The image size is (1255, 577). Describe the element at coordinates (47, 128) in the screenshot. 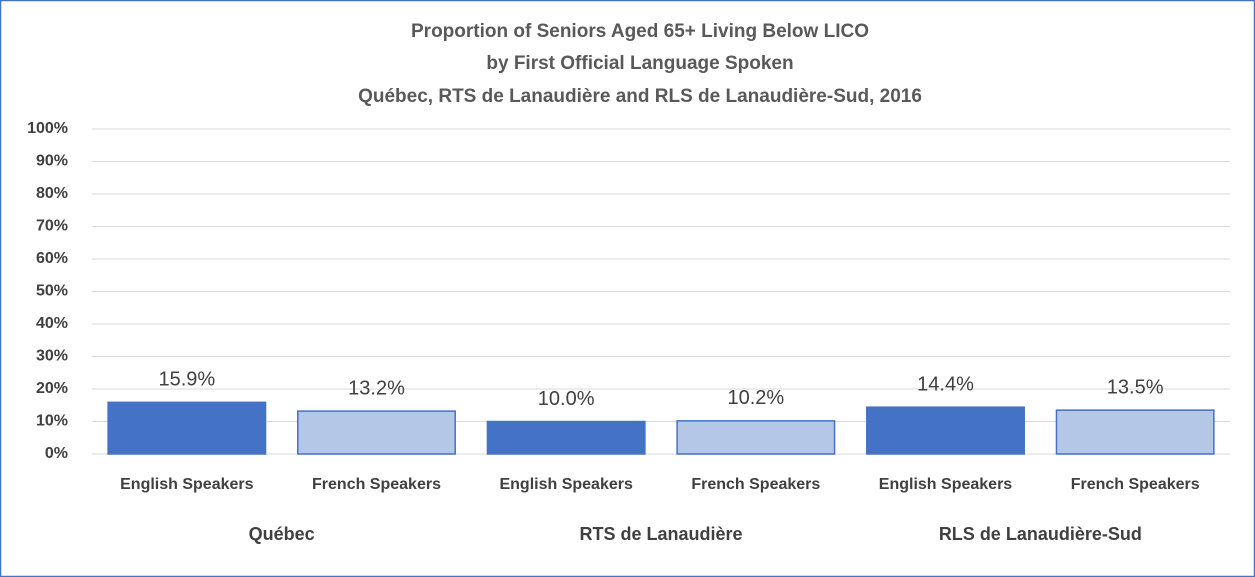

I see `y-tick-label: 100%` at that location.